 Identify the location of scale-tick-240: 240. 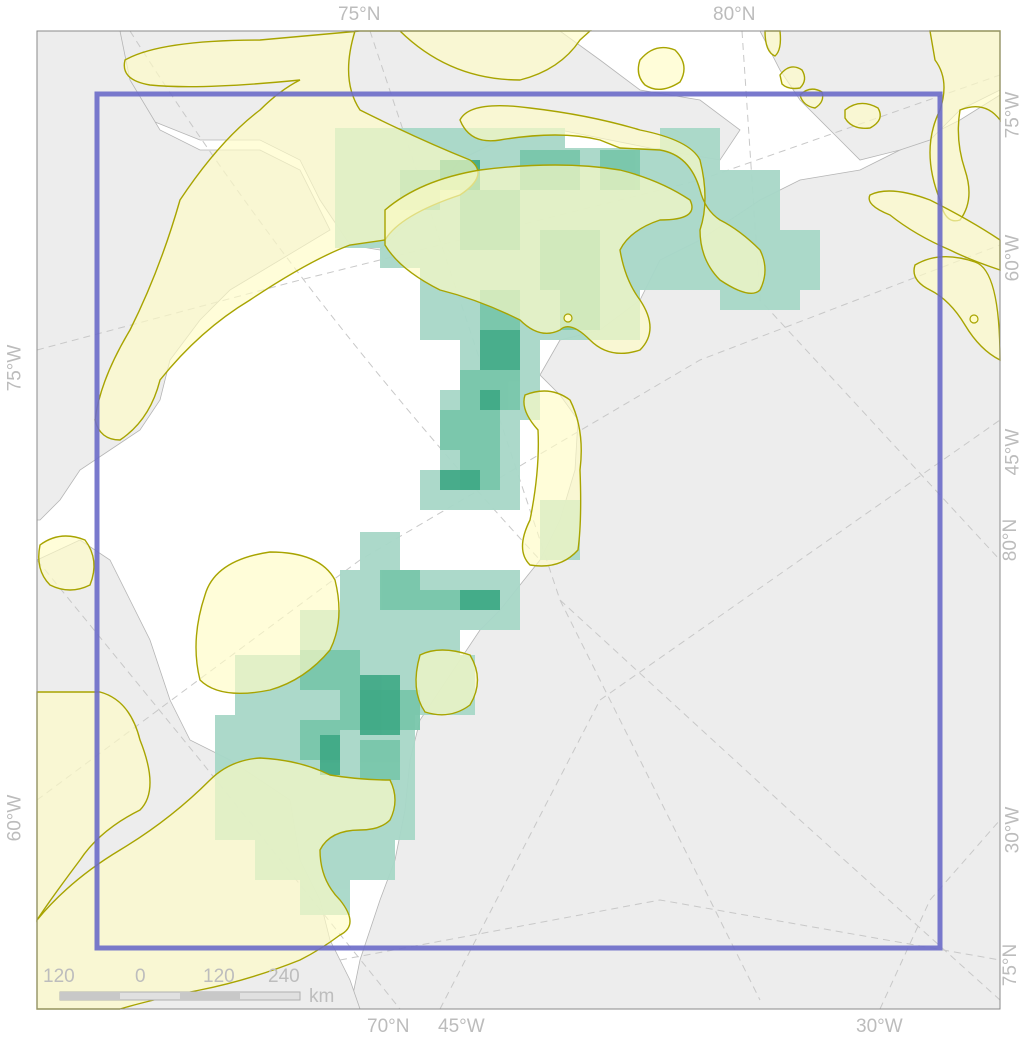
(284, 976).